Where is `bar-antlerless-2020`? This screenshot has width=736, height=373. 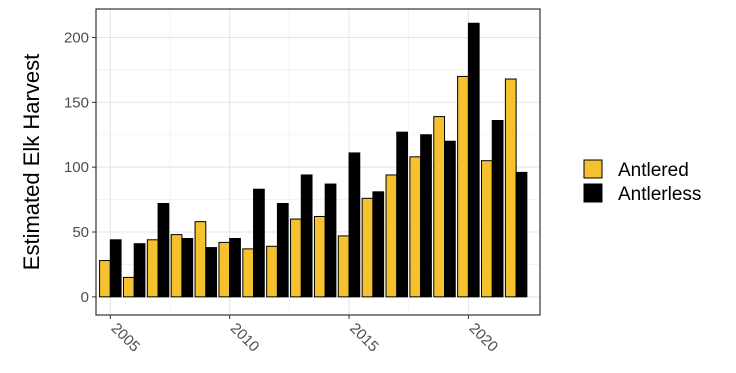 bar-antlerless-2020 is located at coordinates (473, 160).